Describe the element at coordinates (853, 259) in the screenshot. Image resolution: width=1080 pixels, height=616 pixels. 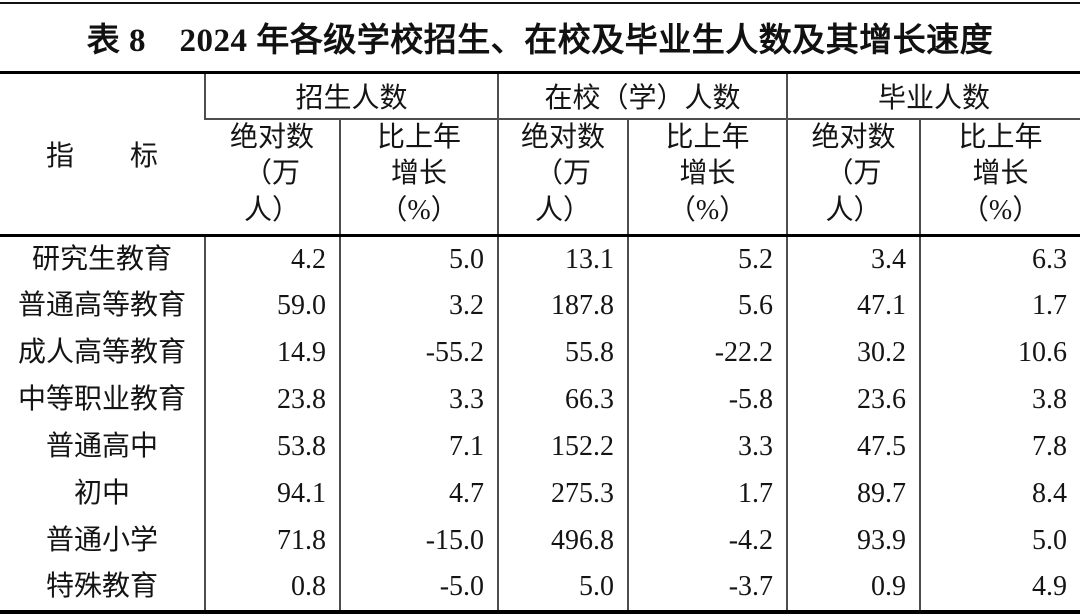
I see `value-cell: 3.4` at that location.